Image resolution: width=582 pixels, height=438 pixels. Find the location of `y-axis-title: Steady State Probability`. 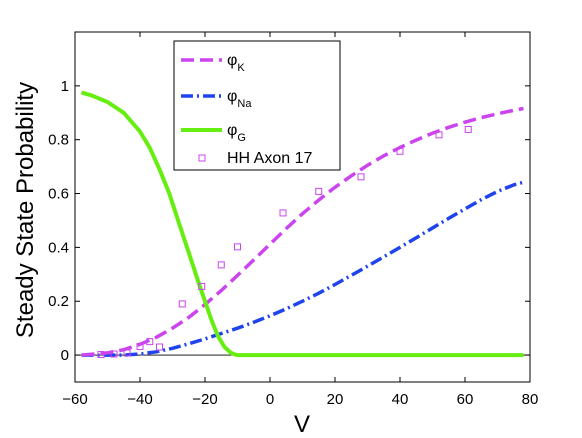

y-axis-title: Steady State Probability is located at coordinates (25, 210).